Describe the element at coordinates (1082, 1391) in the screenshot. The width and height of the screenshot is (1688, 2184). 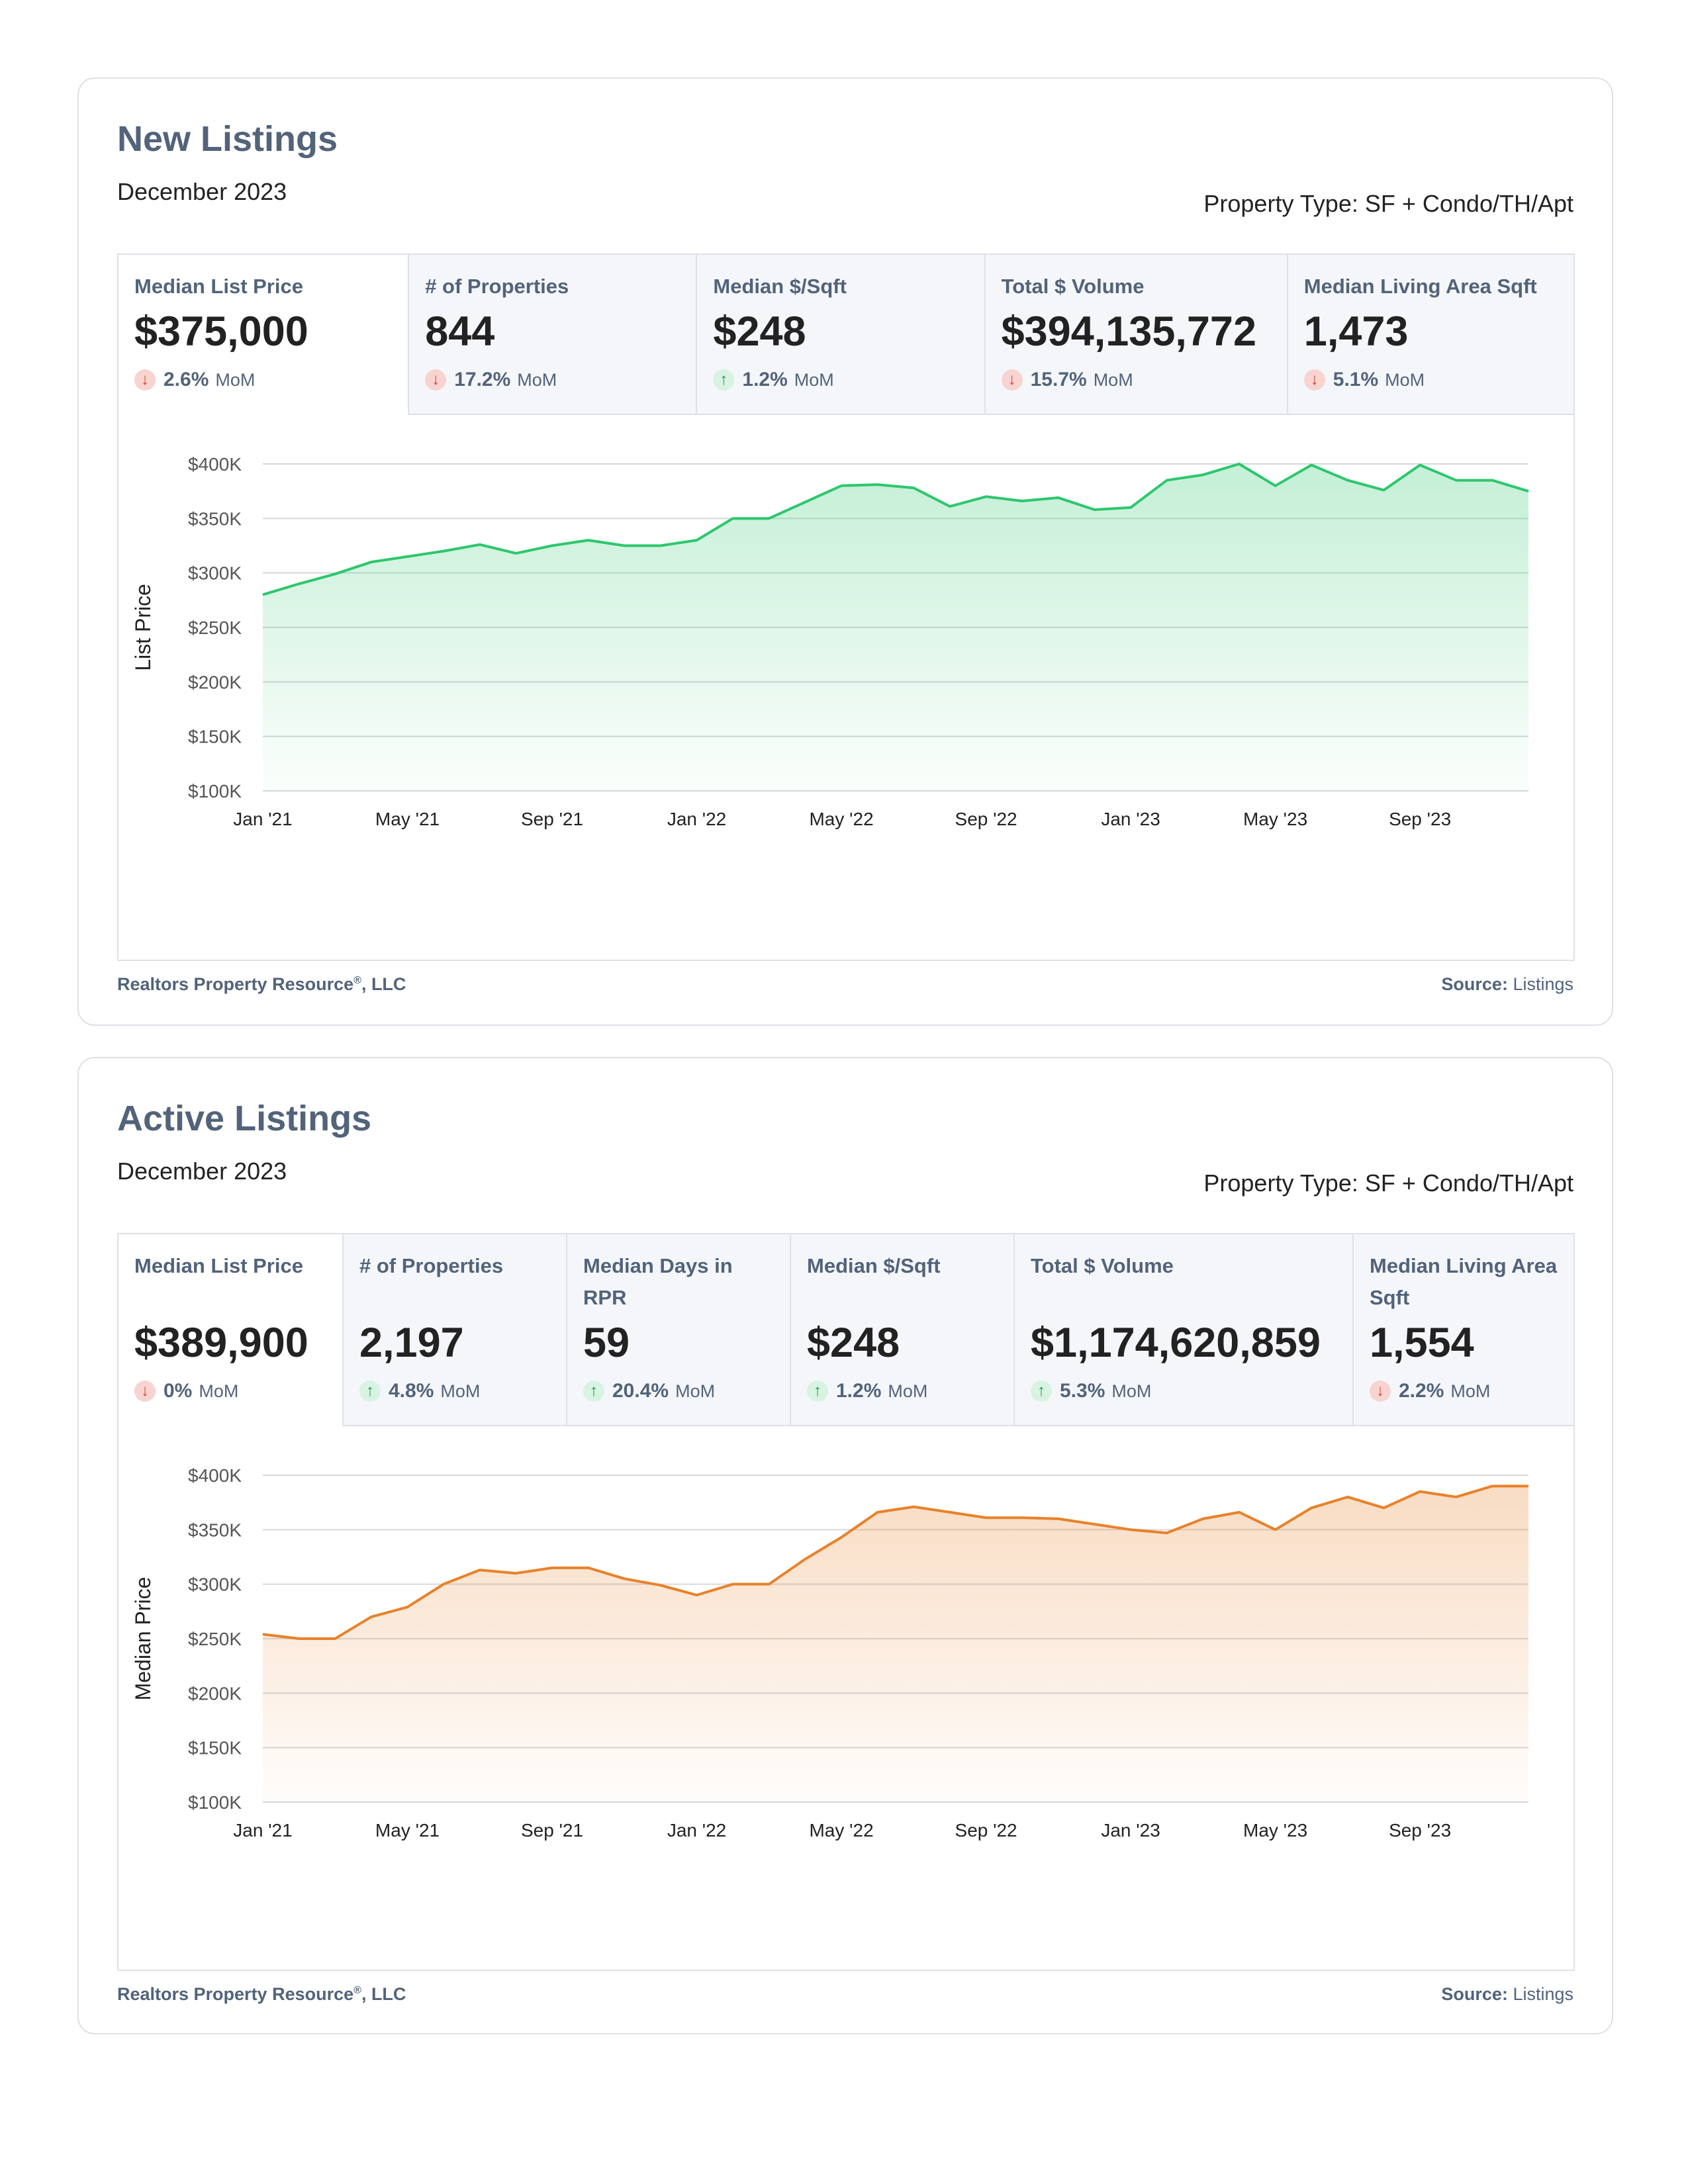
I see `change-percent: 5.3%` at that location.